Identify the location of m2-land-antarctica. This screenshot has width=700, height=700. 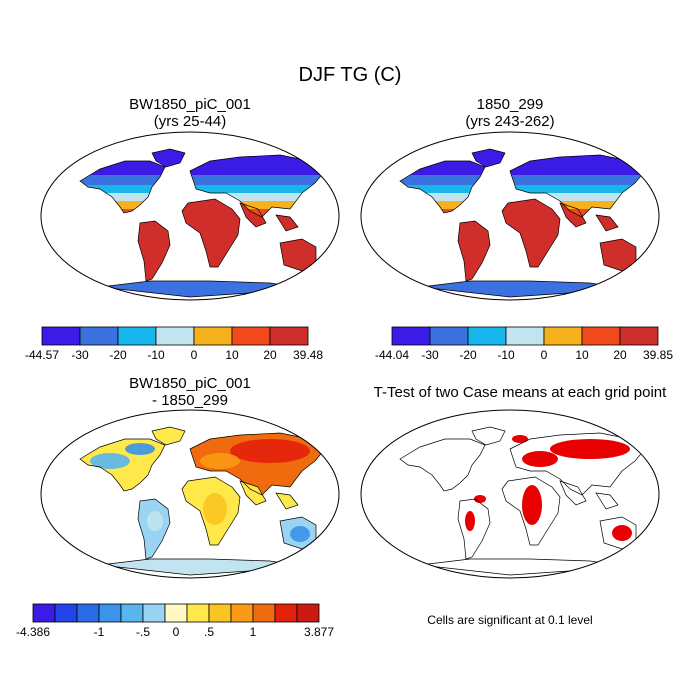
(524, 289).